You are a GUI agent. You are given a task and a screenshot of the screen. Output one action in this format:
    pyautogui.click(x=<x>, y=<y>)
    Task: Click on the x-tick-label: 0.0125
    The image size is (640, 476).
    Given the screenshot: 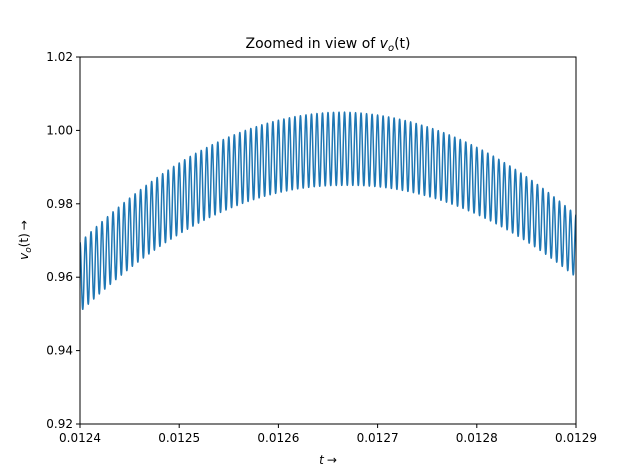 What is the action you would take?
    pyautogui.click(x=179, y=438)
    